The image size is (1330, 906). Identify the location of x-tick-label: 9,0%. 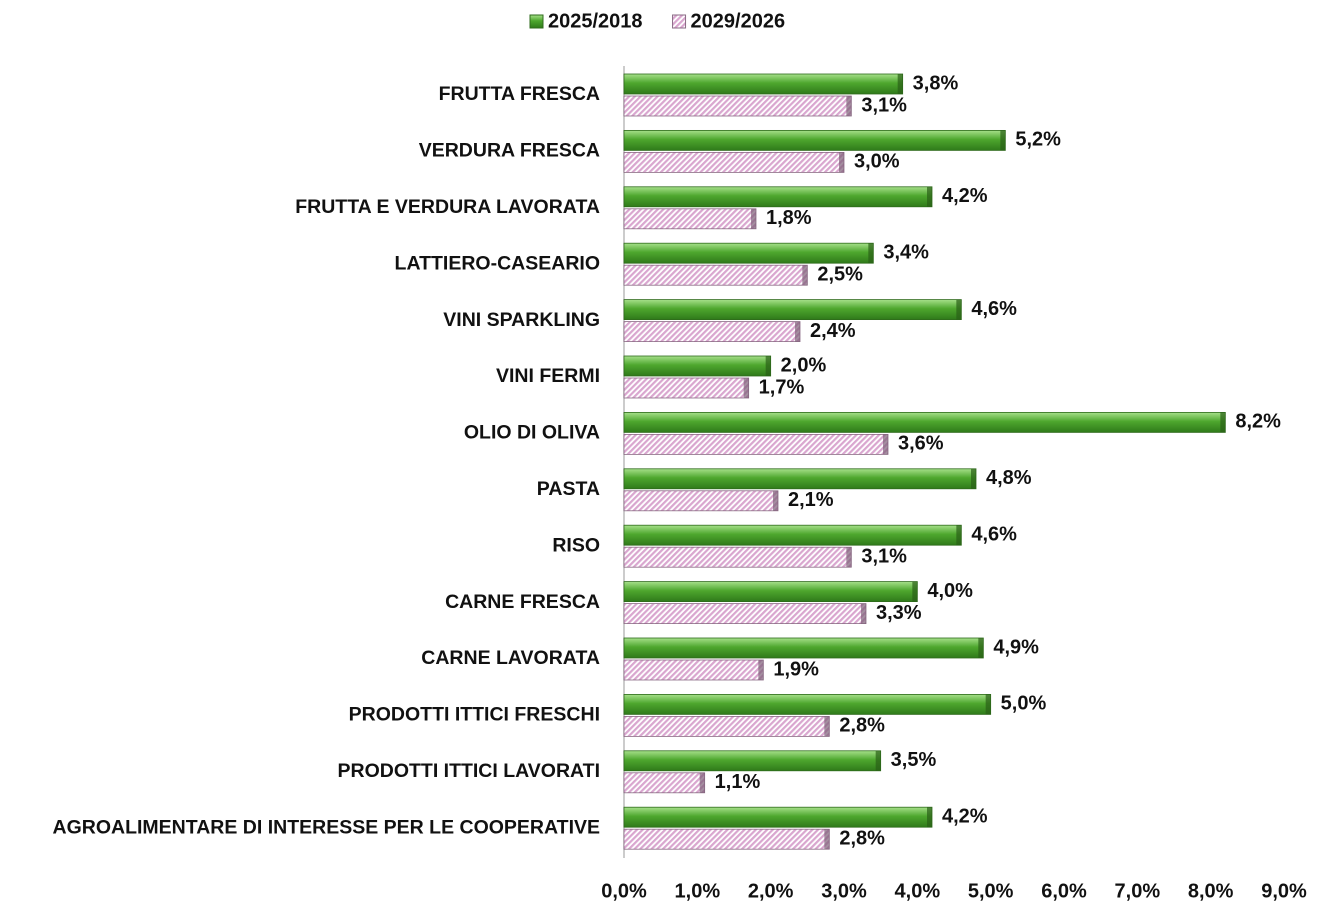
(1284, 891).